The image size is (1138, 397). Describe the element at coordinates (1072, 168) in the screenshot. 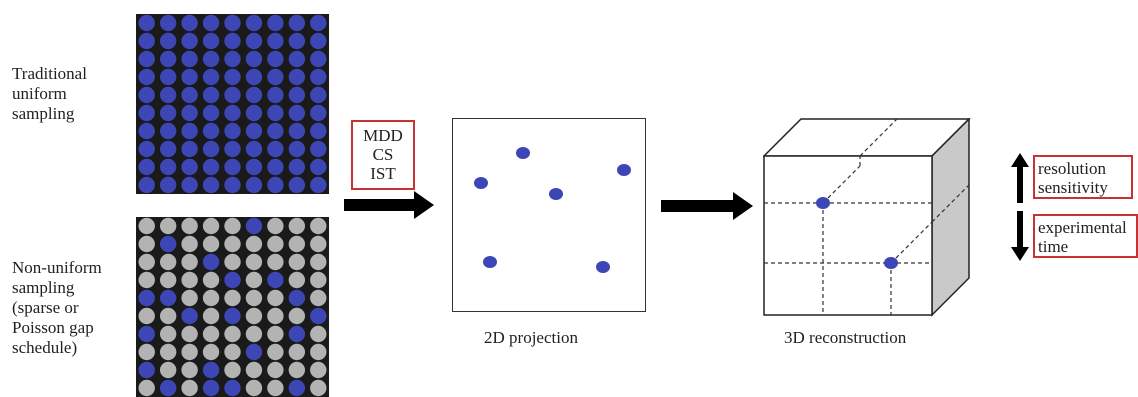

I see `effect-resolution: resolution` at that location.